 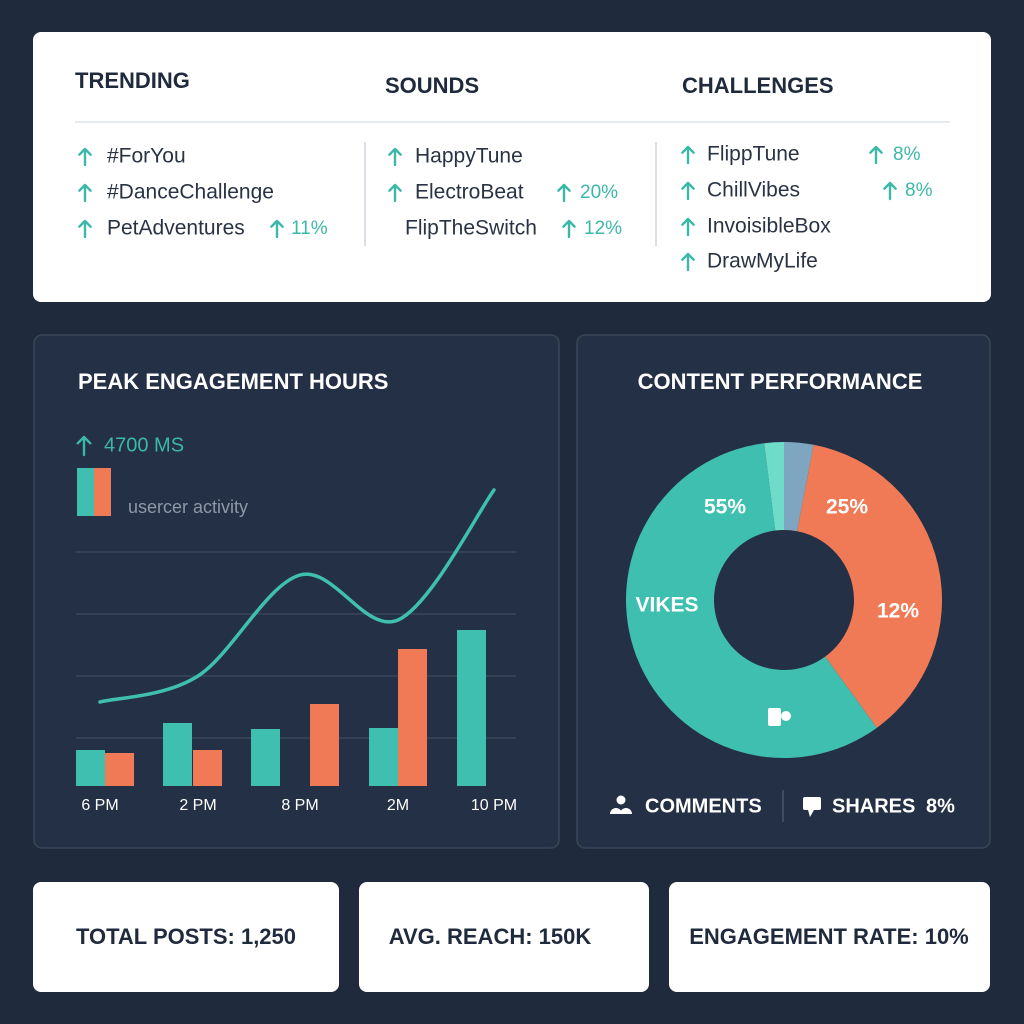 I want to click on item-change: 11%, so click(x=309, y=228).